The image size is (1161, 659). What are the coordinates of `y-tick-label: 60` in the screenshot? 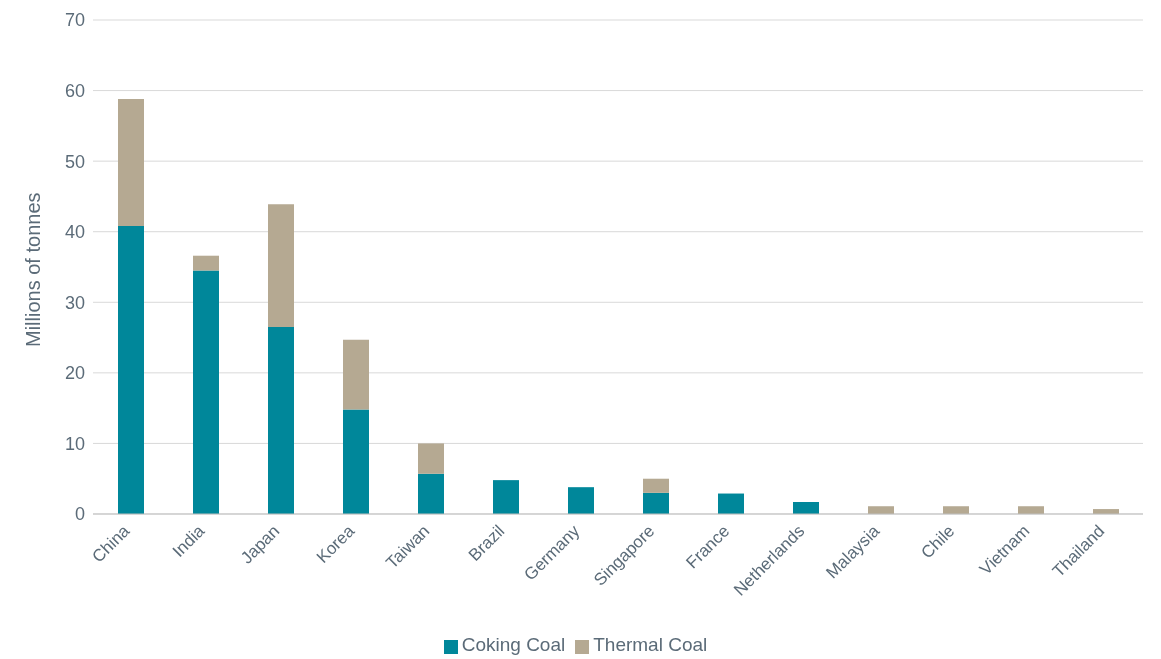 It's located at (74, 90).